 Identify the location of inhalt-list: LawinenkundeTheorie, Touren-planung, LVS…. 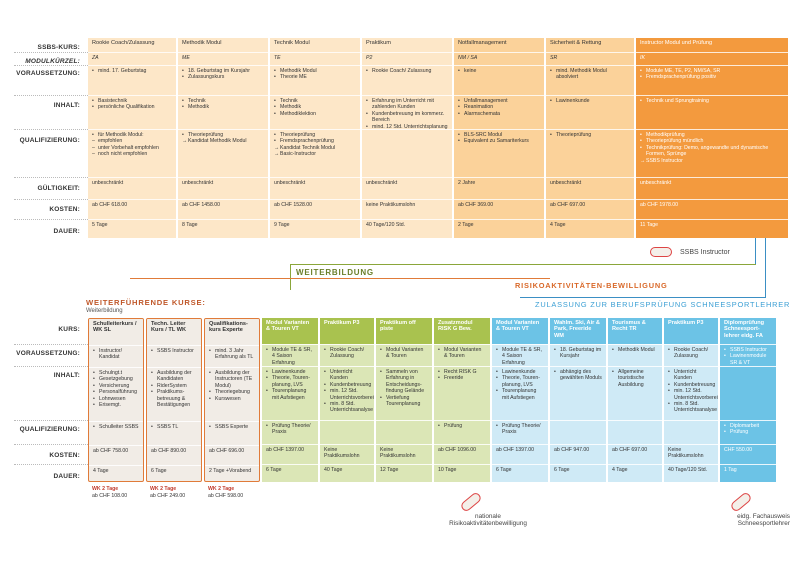
(290, 385).